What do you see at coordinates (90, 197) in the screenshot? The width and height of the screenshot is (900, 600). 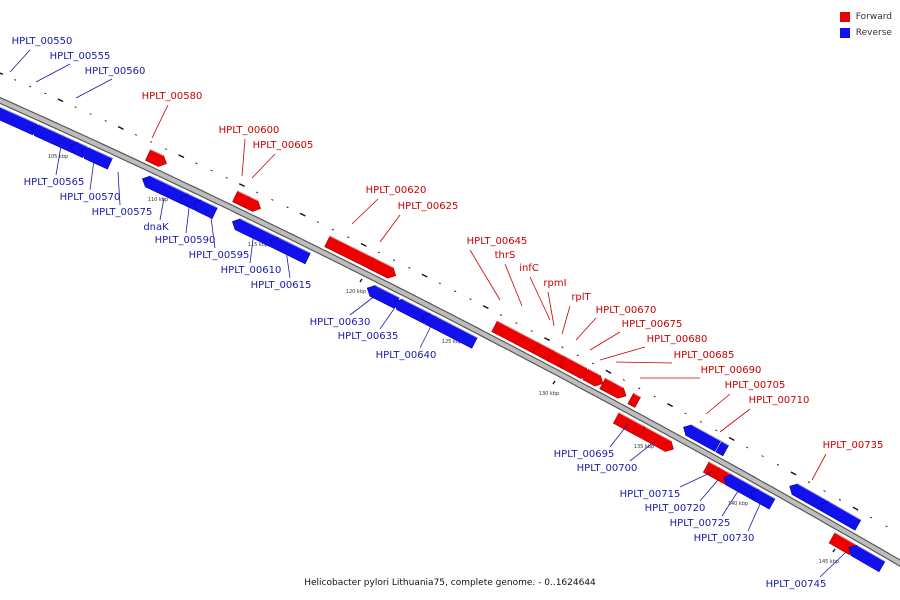 I see `gene-label-hplt-00570: HPLT_00570` at bounding box center [90, 197].